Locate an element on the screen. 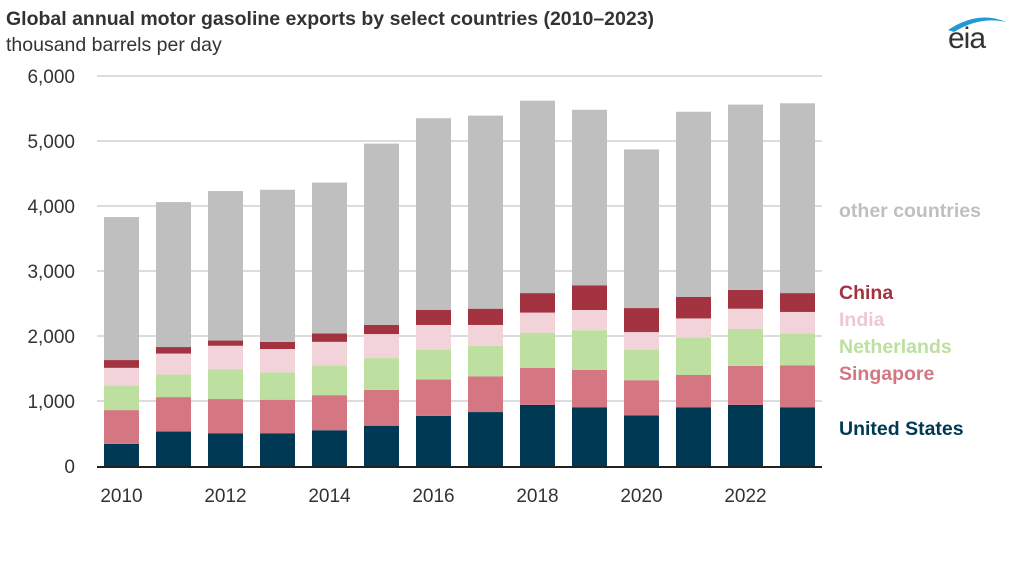 This screenshot has height=576, width=1024. y-tick-label: 5,000 is located at coordinates (51, 142).